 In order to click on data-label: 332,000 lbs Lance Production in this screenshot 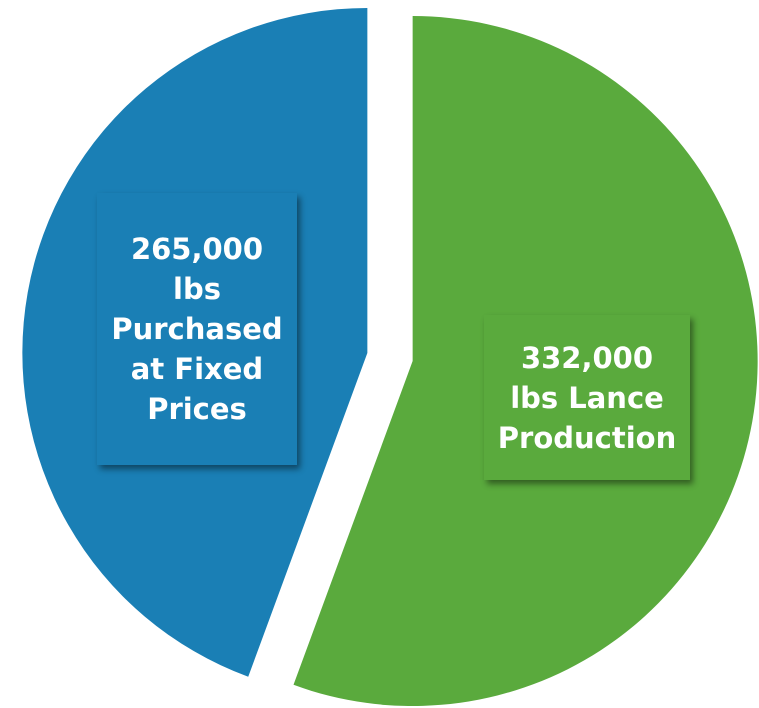, I will do `click(587, 397)`.